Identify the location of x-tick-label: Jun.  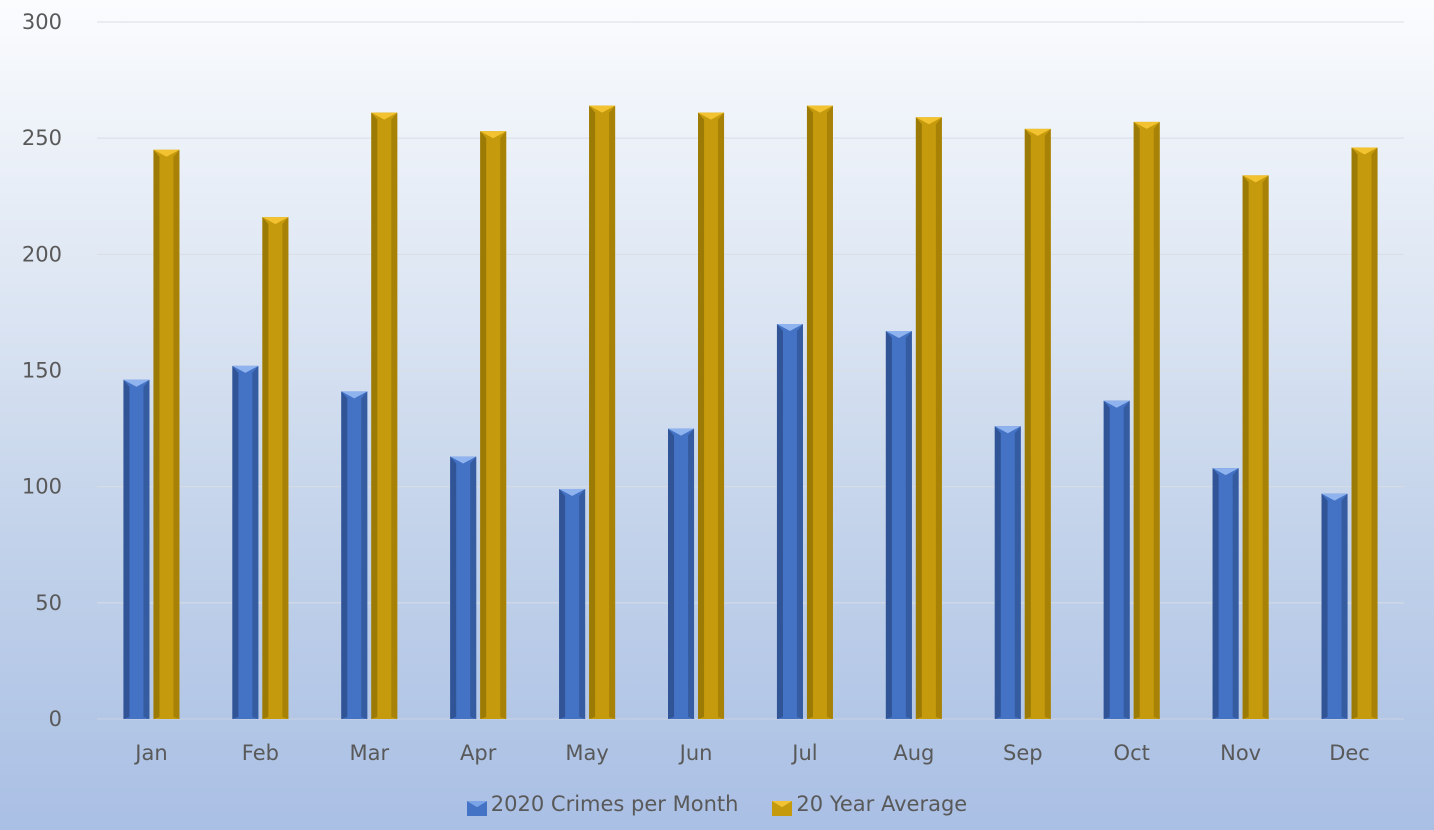
(695, 753).